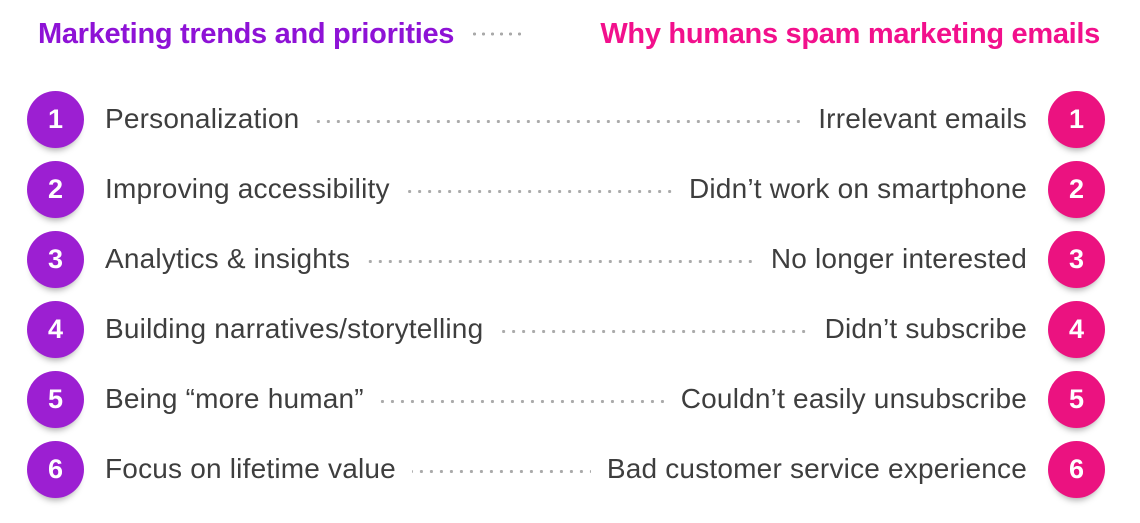 Image resolution: width=1140 pixels, height=523 pixels. What do you see at coordinates (922, 118) in the screenshot?
I see `right-item-label: Irrelevant emails` at bounding box center [922, 118].